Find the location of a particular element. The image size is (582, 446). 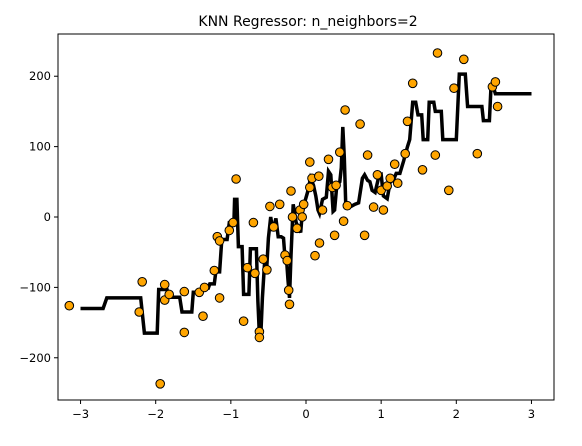

y-tick-label-3: 100 is located at coordinates (40, 147).